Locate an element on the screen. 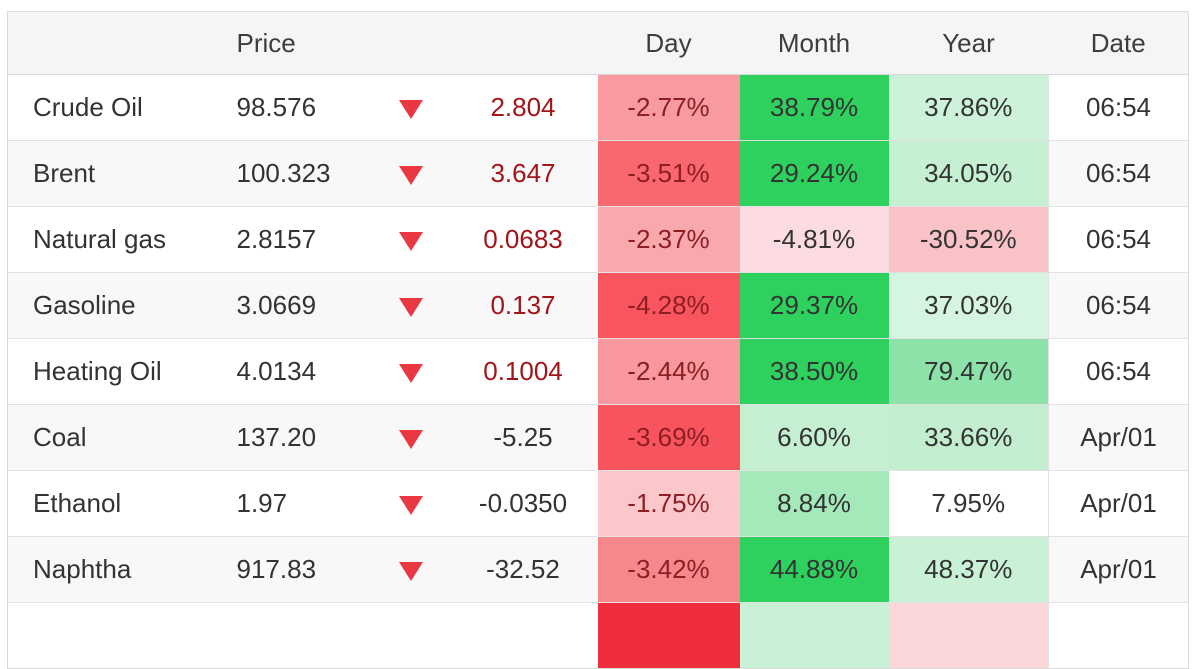 The height and width of the screenshot is (669, 1200). month-change-cell: 44.88% is located at coordinates (814, 569).